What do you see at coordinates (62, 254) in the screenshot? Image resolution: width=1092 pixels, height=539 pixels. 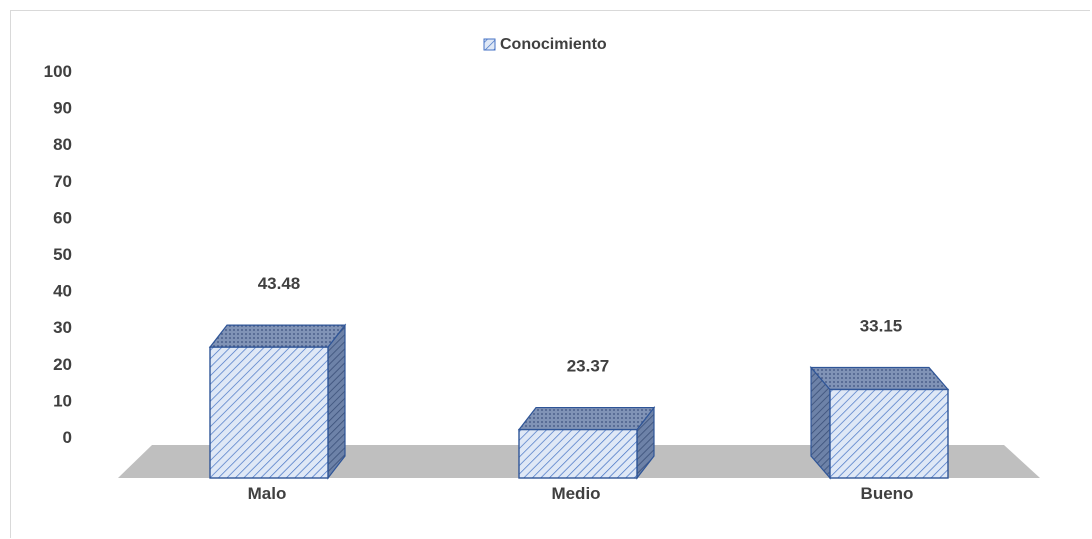 I see `y-tick-label: 50` at bounding box center [62, 254].